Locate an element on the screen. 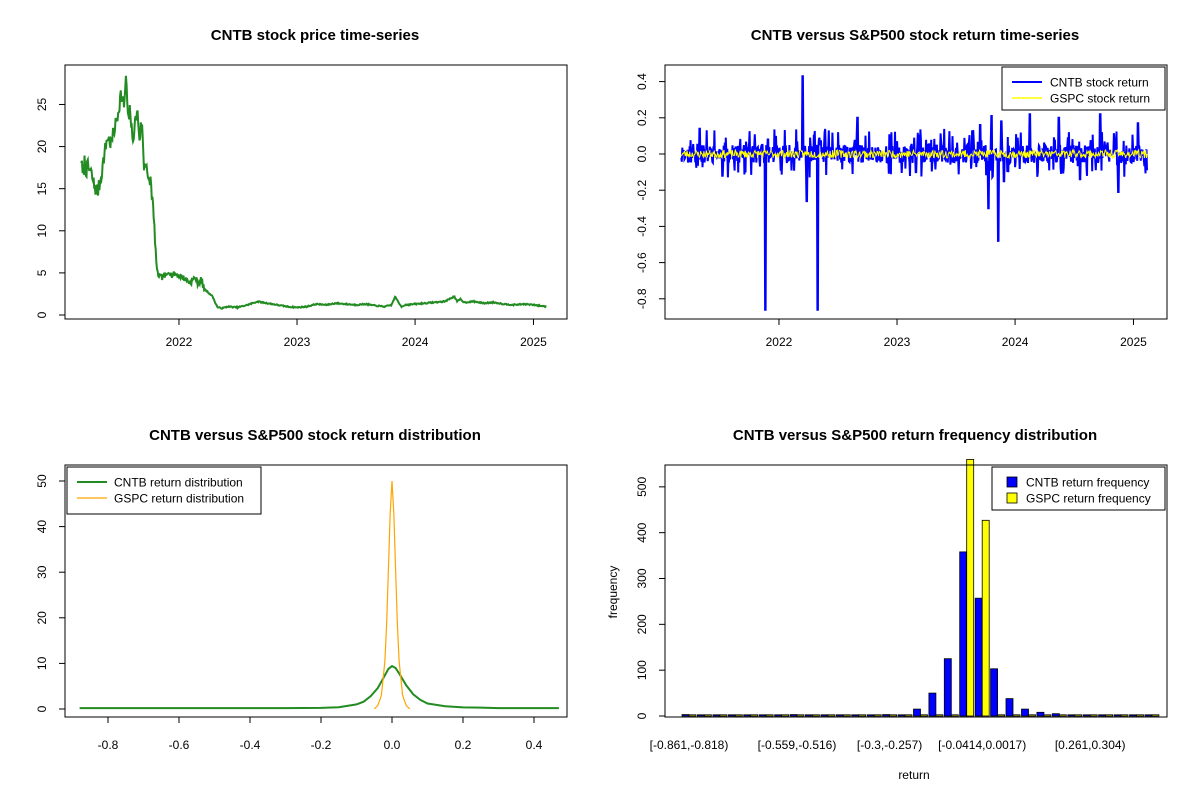 The width and height of the screenshot is (1200, 800). legend-label-cntb: CNTB return distribution is located at coordinates (178, 483).